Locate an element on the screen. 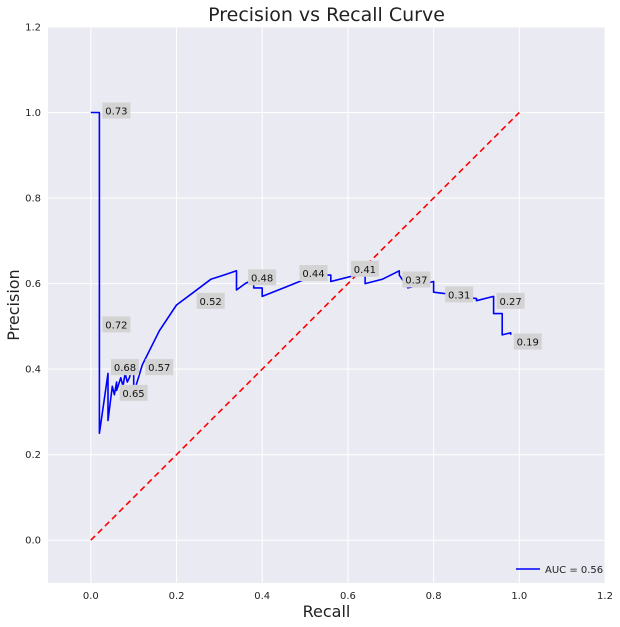 This screenshot has height=627, width=620. annotation-label: 0.52 is located at coordinates (211, 302).